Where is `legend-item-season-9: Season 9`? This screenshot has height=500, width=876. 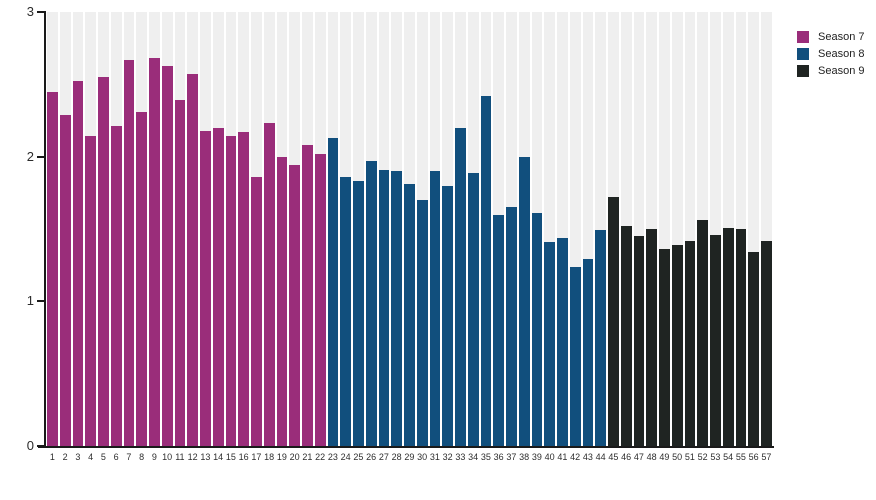 legend-item-season-9: Season 9 is located at coordinates (830, 71).